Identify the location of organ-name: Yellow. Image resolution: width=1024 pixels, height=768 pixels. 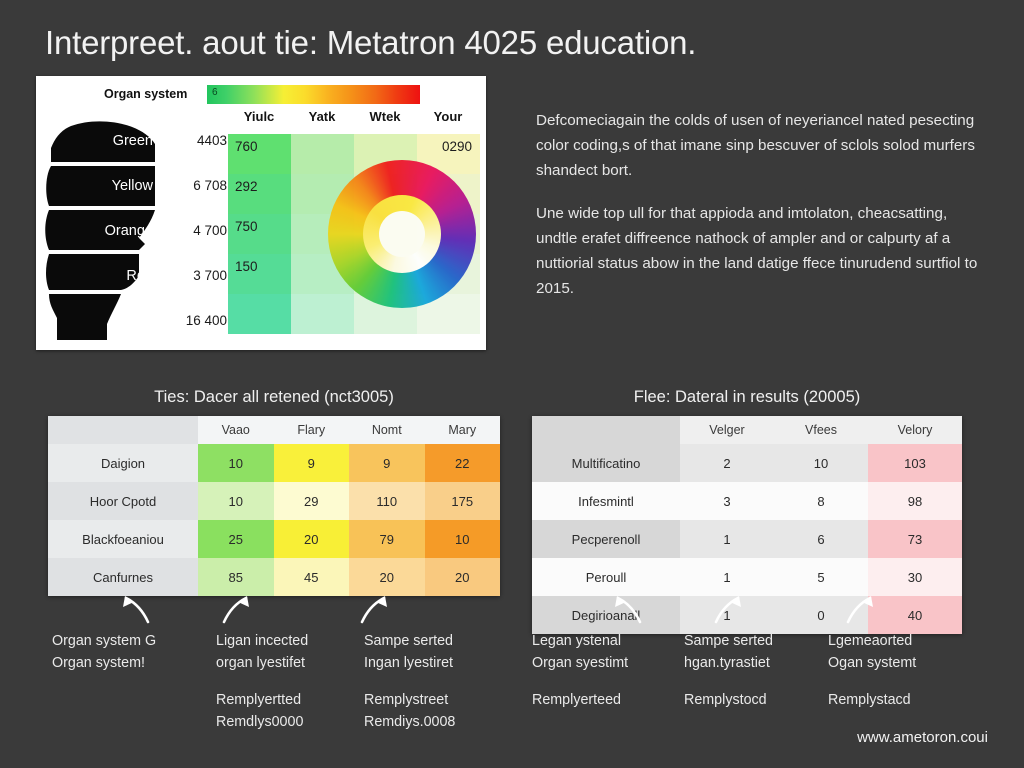
(132, 185).